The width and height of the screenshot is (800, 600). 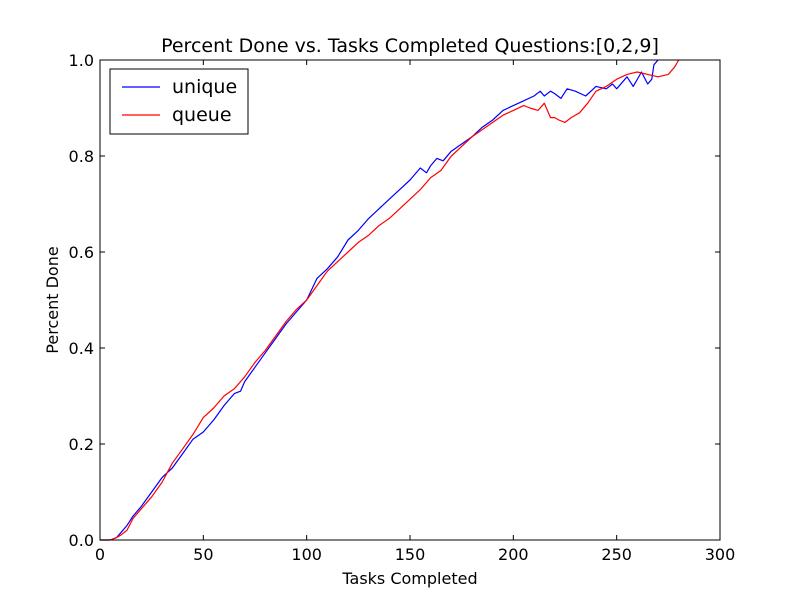 What do you see at coordinates (410, 554) in the screenshot?
I see `x-tick-label: 150` at bounding box center [410, 554].